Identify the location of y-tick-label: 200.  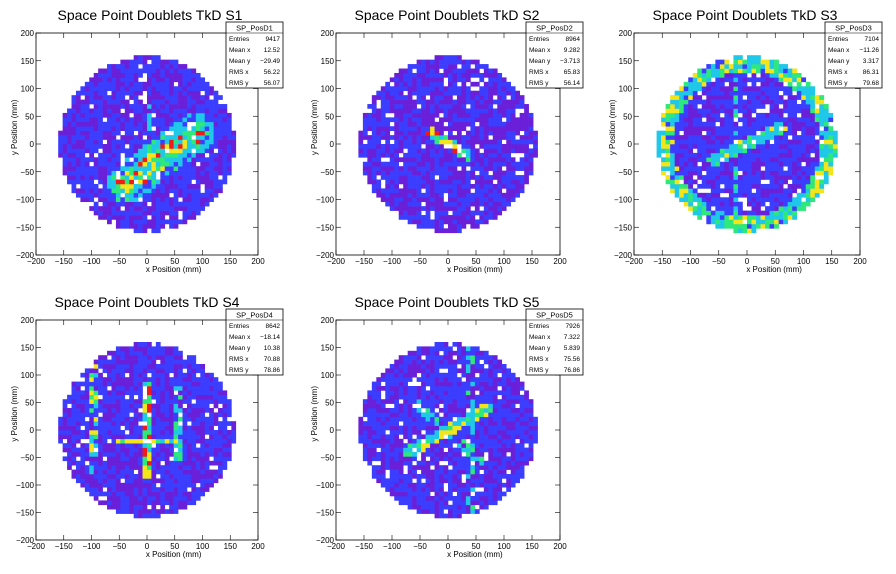
(28, 320).